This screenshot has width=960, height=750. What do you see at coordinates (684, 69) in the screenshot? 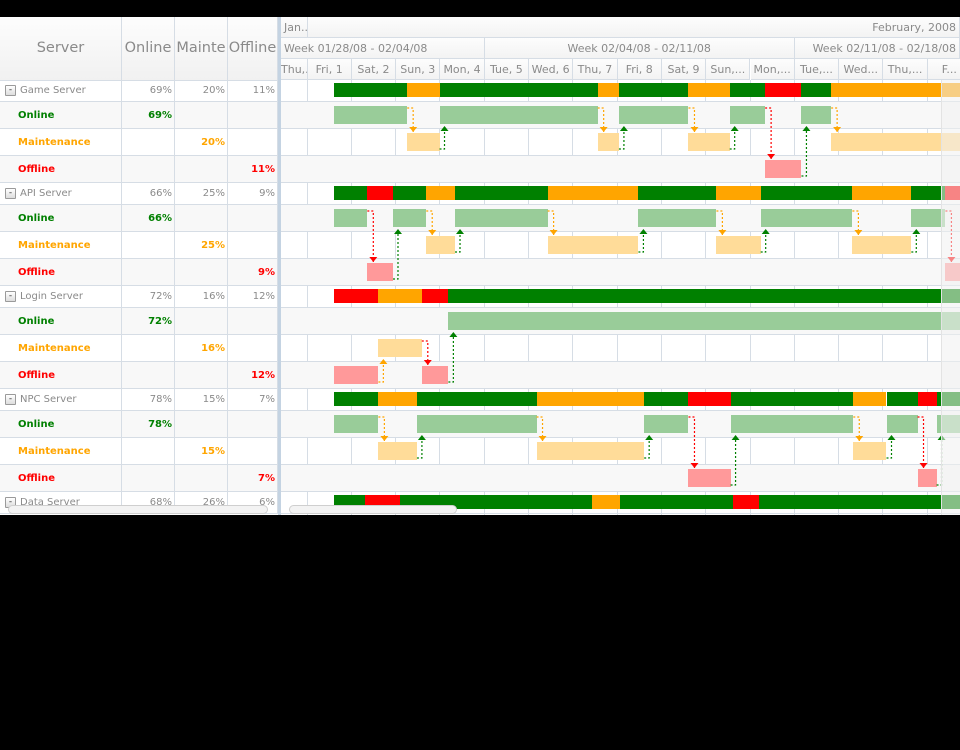
I see `day-header: Sat, 9` at bounding box center [684, 69].